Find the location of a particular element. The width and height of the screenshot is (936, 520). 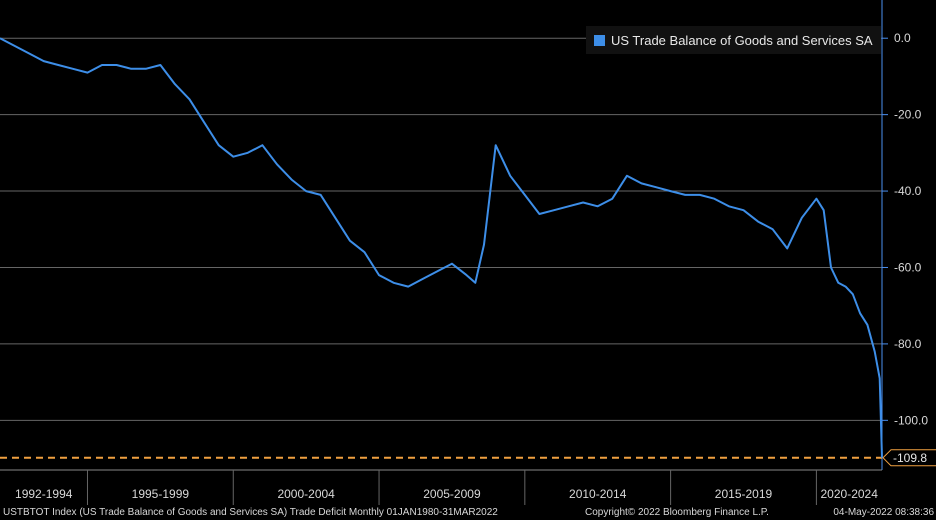

y-tick-label: -100.0 is located at coordinates (911, 420).